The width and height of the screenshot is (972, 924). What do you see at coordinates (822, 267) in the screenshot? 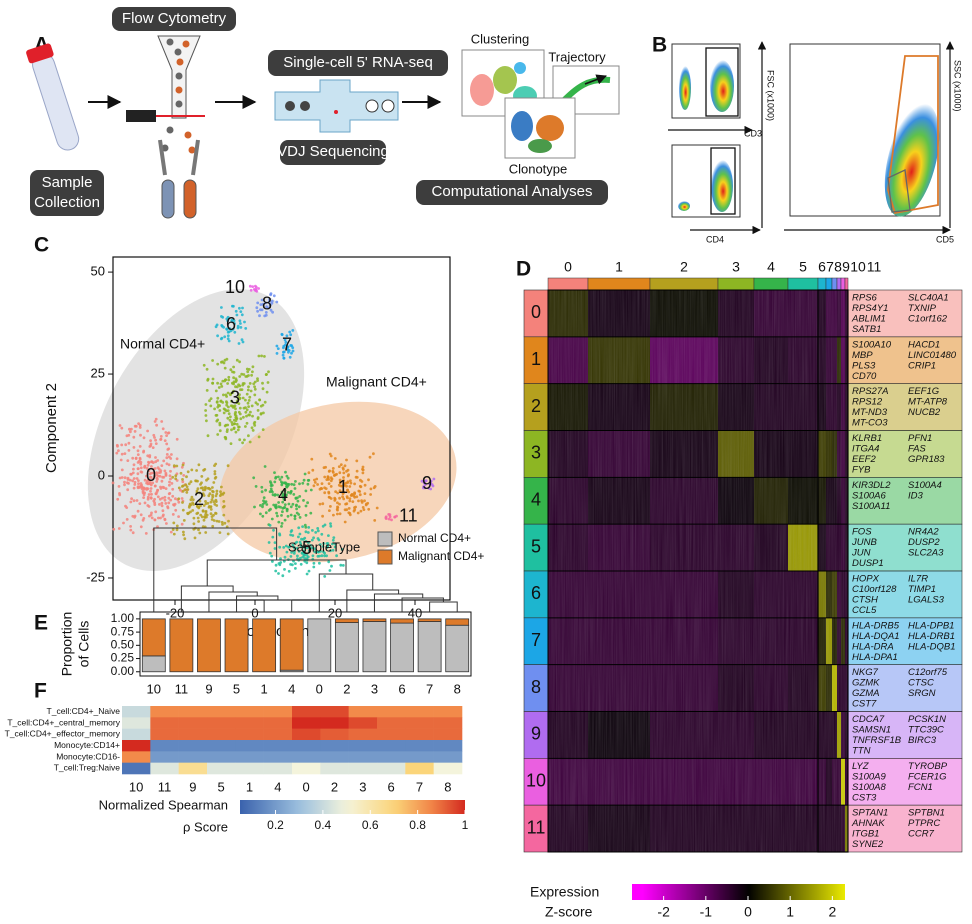
I see `column-label: 6` at bounding box center [822, 267].